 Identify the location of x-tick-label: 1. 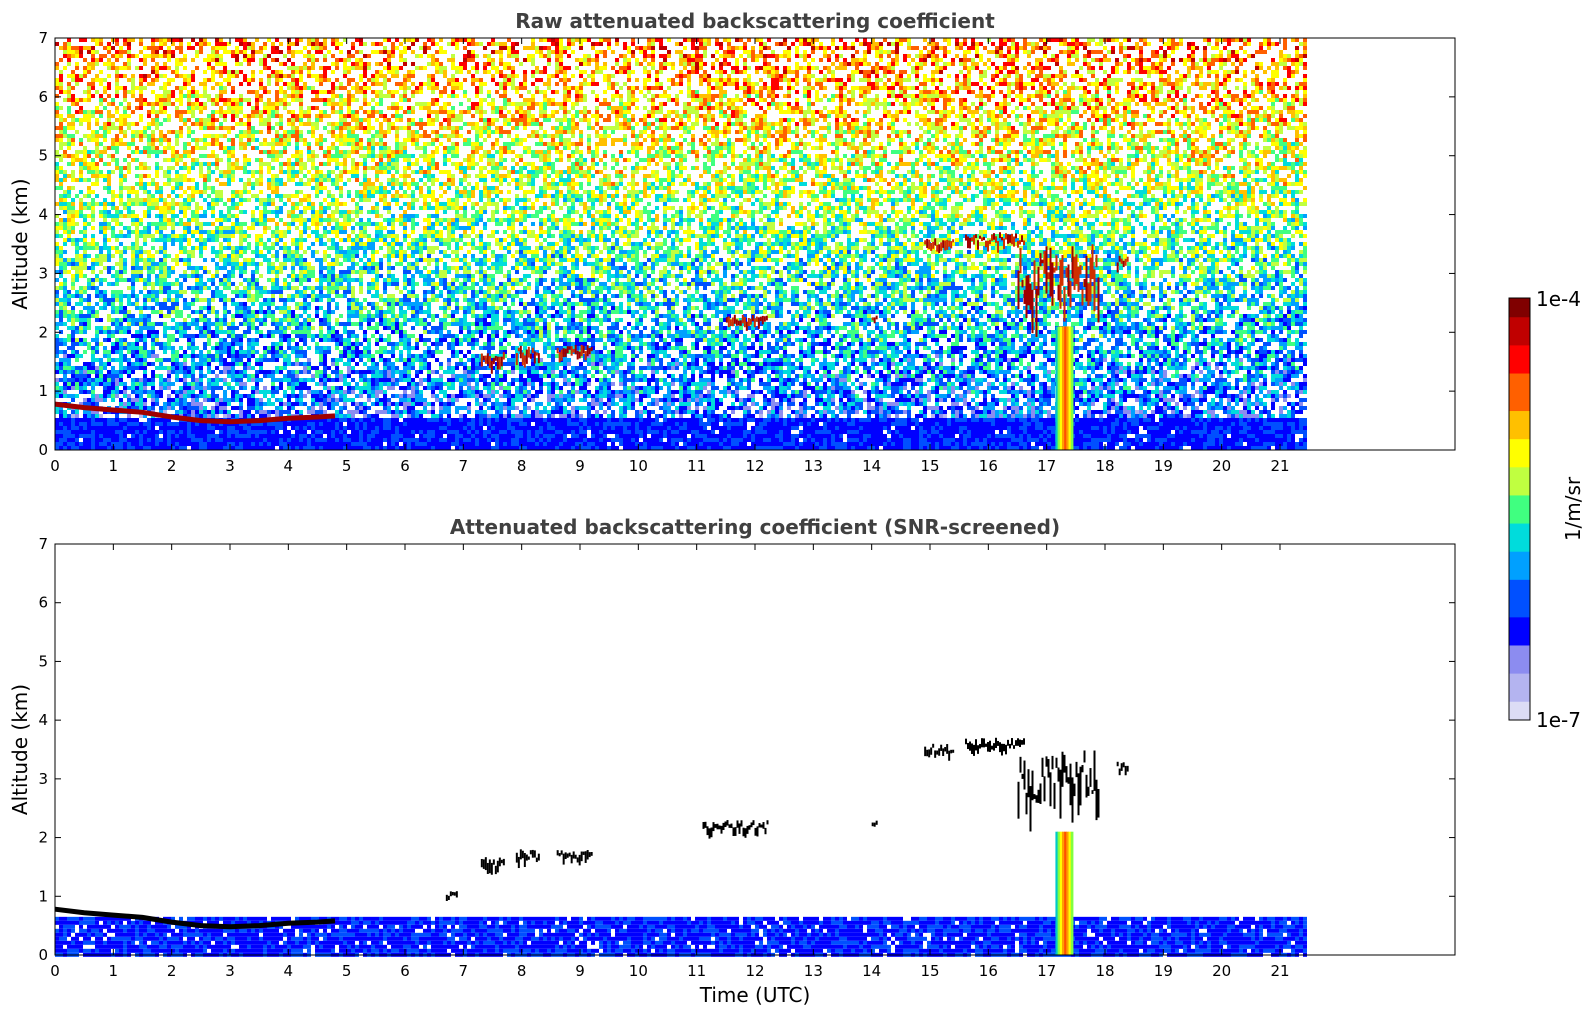
(114, 466).